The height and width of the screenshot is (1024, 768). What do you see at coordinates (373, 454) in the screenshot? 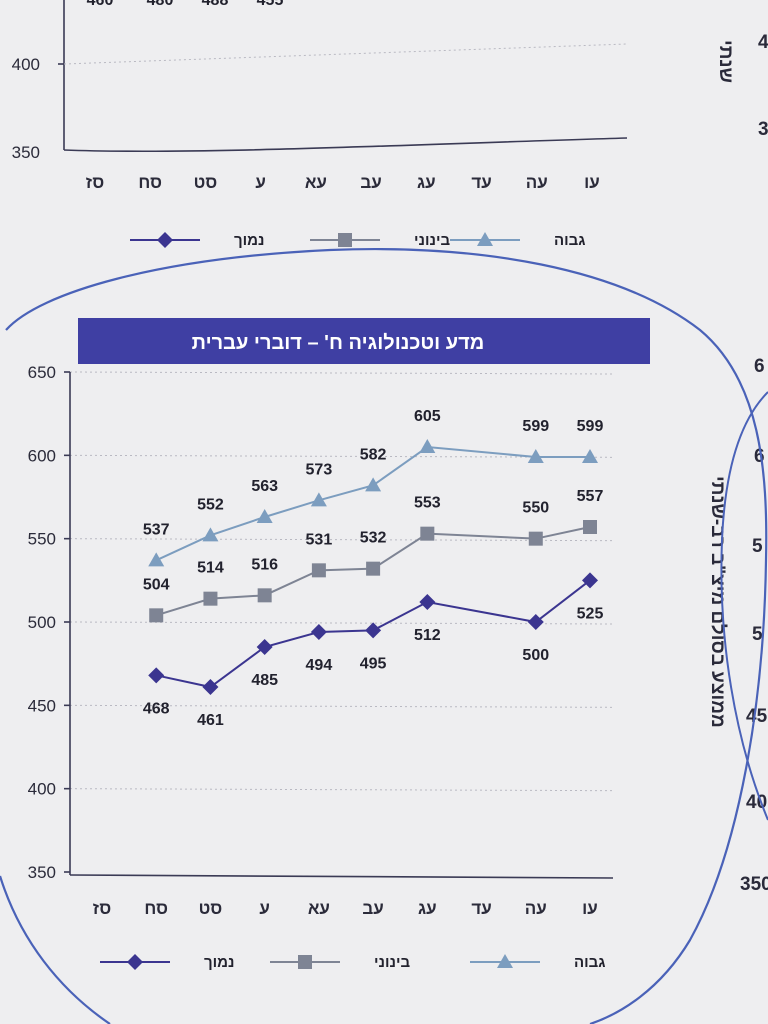
I see `data-label: 582` at bounding box center [373, 454].